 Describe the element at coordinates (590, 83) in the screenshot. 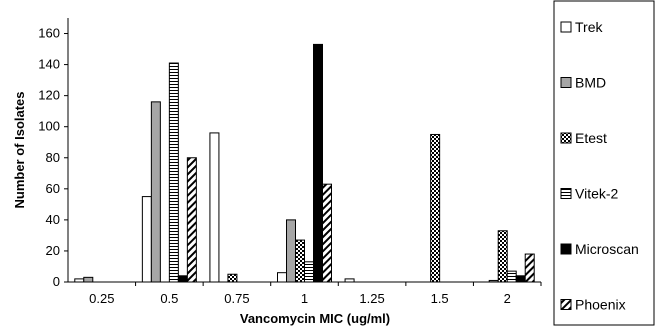

I see `legend-label: BMD` at that location.